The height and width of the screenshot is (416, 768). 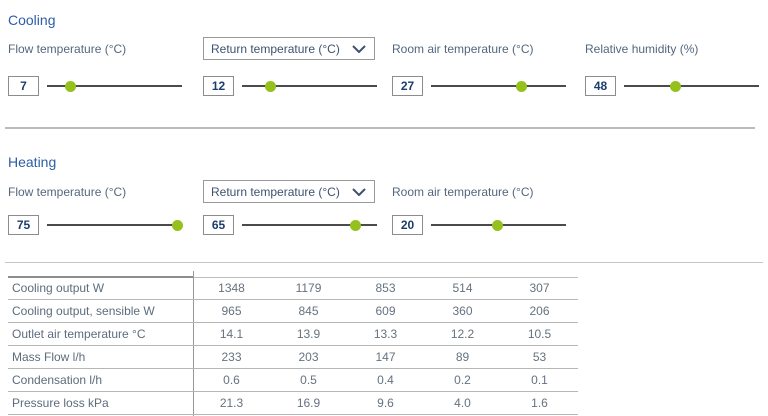 I want to click on value-cell: 89, so click(x=462, y=357).